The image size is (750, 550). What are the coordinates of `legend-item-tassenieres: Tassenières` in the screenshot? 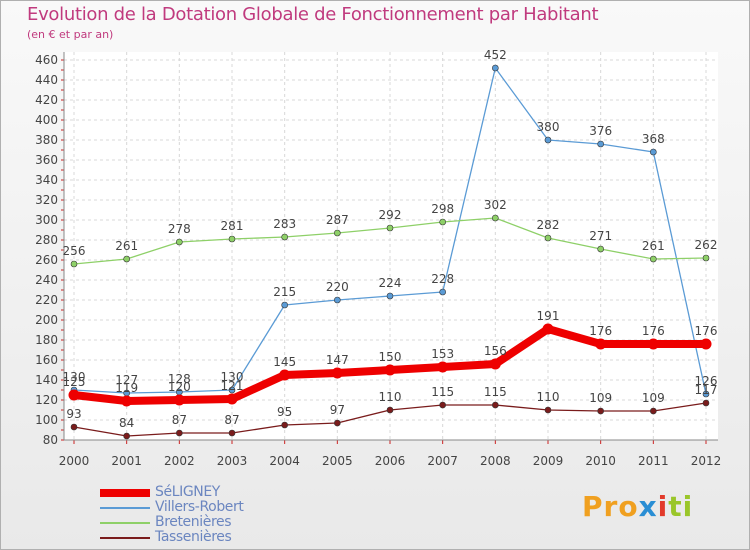 It's located at (220, 537).